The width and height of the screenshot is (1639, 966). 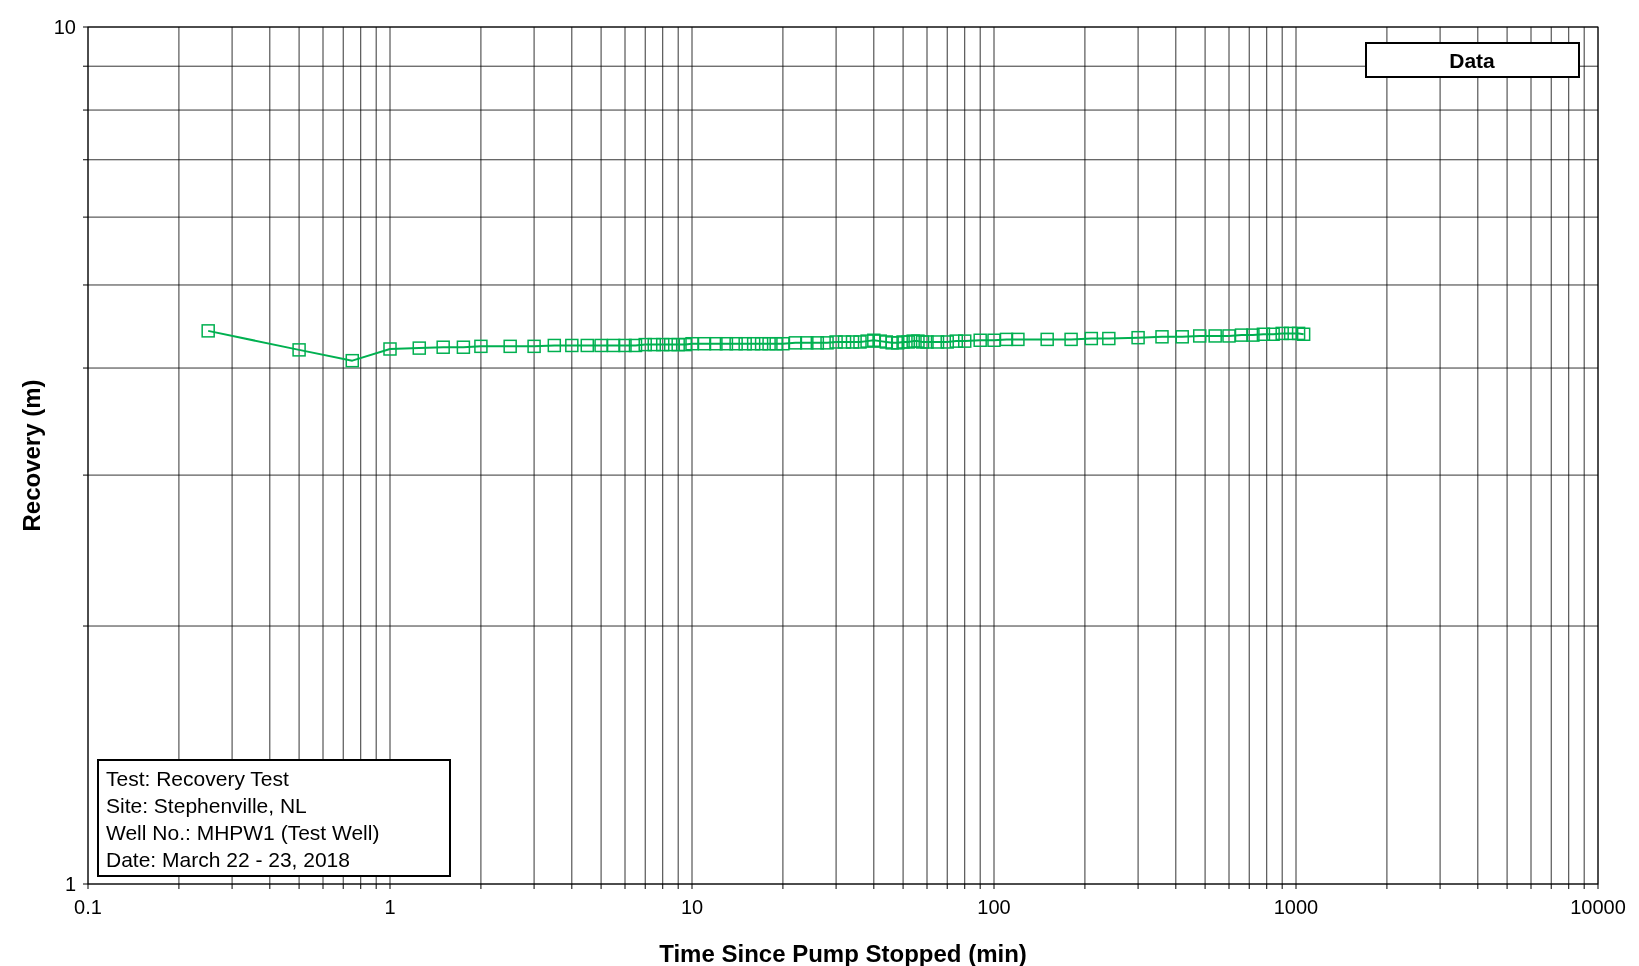 What do you see at coordinates (31, 455) in the screenshot?
I see `y-axis-title: Recovery (m)` at bounding box center [31, 455].